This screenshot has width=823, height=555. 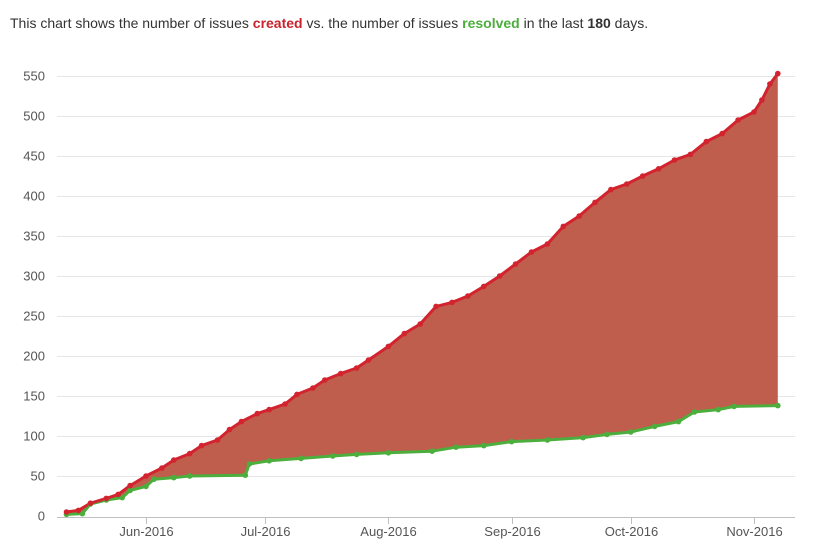 What do you see at coordinates (629, 23) in the screenshot?
I see `description-suffix: days.` at bounding box center [629, 23].